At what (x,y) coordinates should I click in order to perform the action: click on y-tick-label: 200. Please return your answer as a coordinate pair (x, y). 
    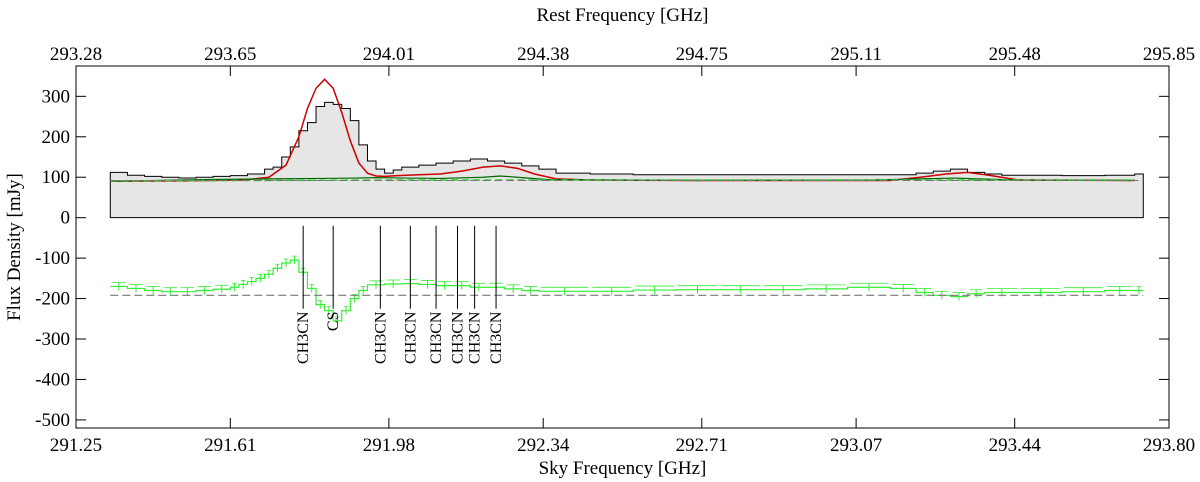
    Looking at the image, I should click on (56, 137).